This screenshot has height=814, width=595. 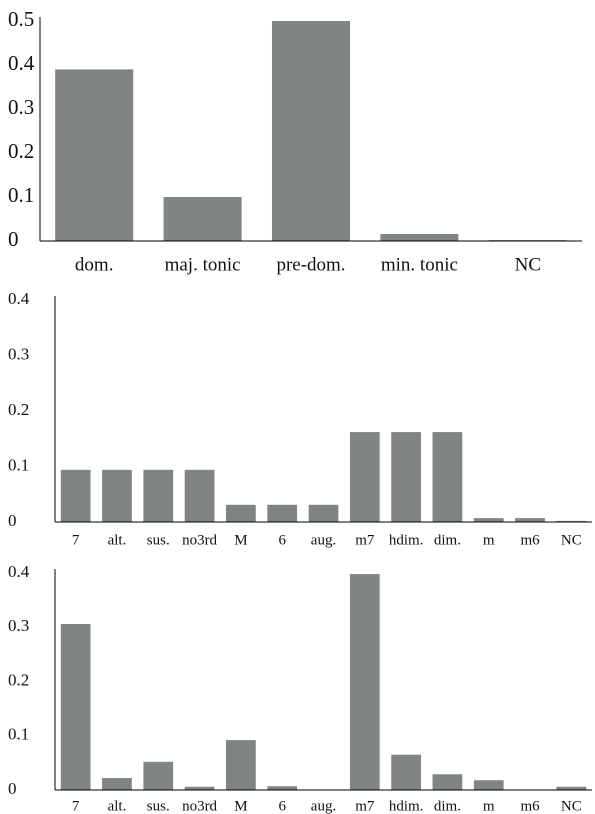 I want to click on x-tick-label: min. tonic, so click(x=419, y=264).